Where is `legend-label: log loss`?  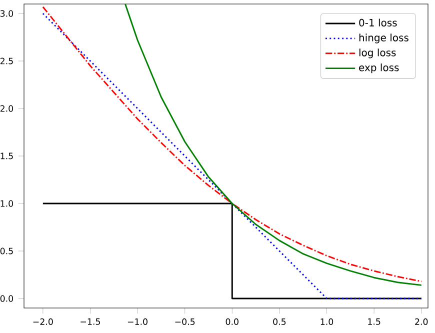 legend-label: log loss is located at coordinates (377, 53).